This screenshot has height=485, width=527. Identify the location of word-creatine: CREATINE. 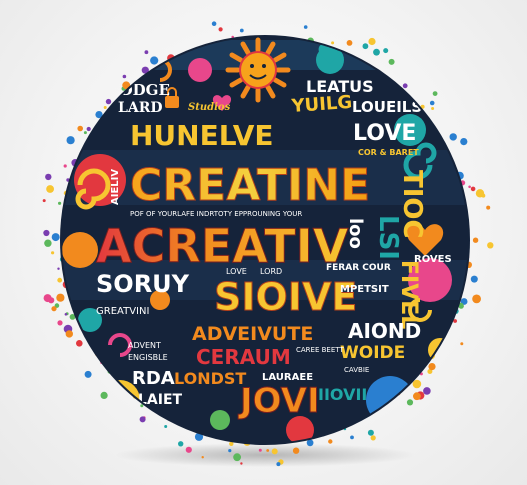
(250, 185).